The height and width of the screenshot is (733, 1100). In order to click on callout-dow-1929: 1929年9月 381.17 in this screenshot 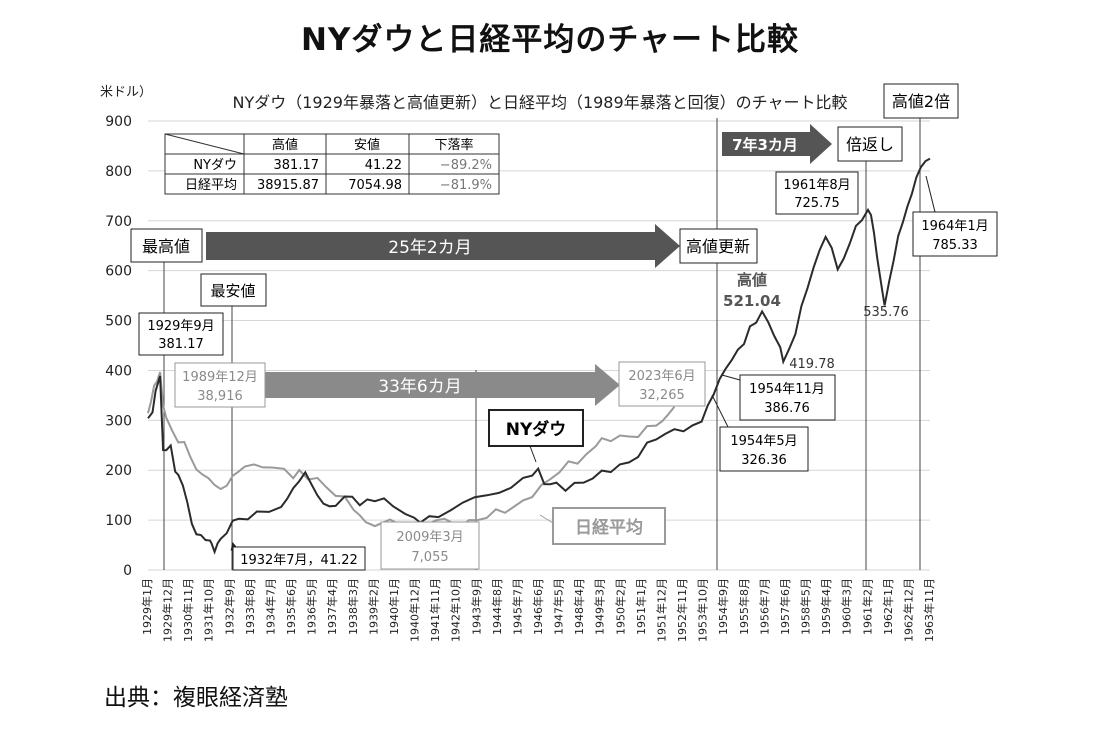, I will do `click(181, 334)`.